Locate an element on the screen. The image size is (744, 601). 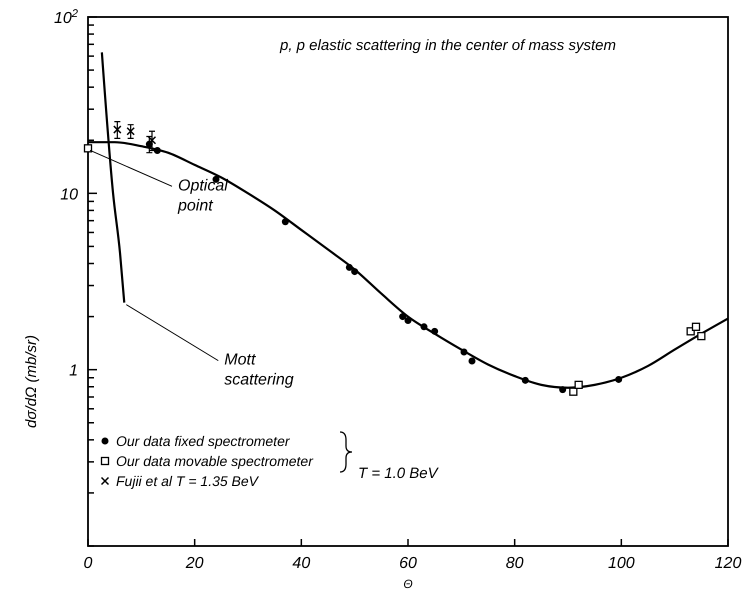
x-tick-label: 0 is located at coordinates (88, 563).